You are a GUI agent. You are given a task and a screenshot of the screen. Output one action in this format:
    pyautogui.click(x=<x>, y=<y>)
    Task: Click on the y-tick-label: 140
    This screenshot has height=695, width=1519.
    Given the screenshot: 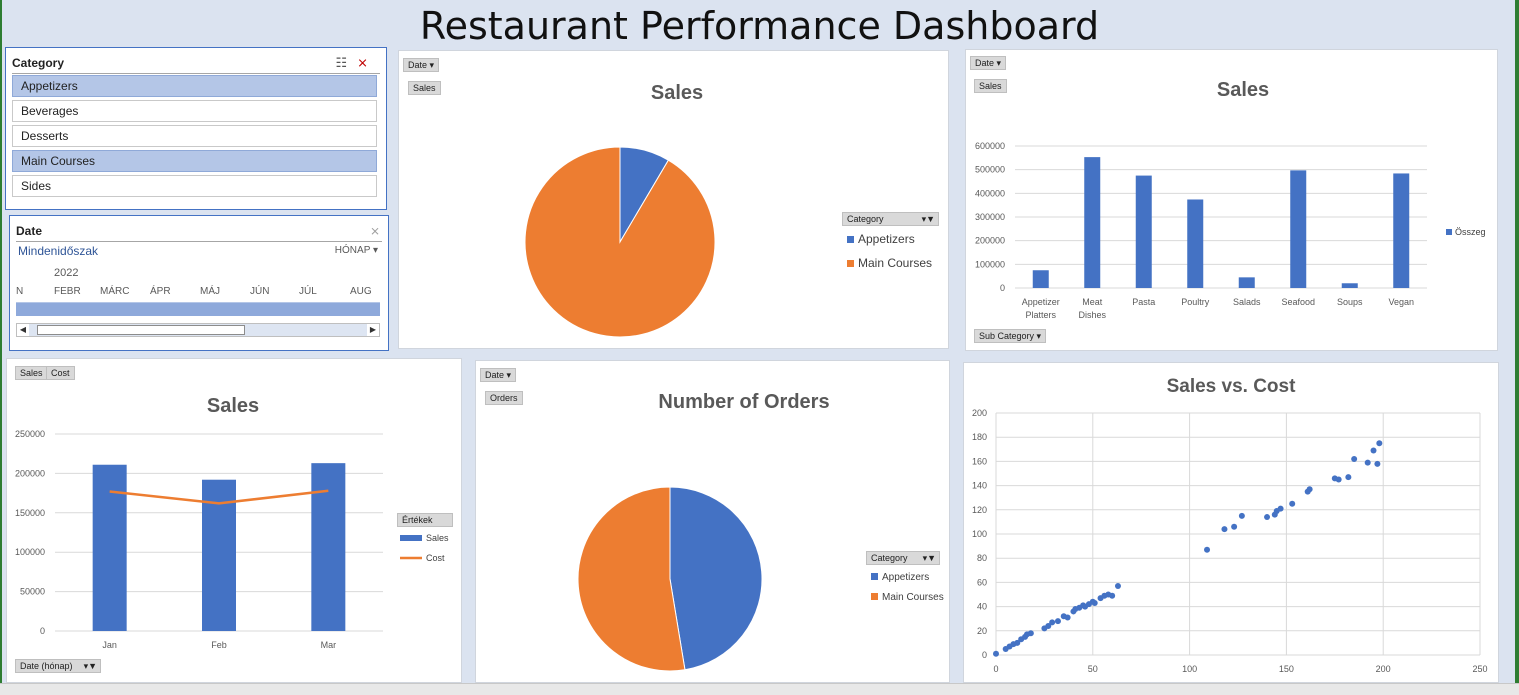 What is the action you would take?
    pyautogui.click(x=979, y=486)
    